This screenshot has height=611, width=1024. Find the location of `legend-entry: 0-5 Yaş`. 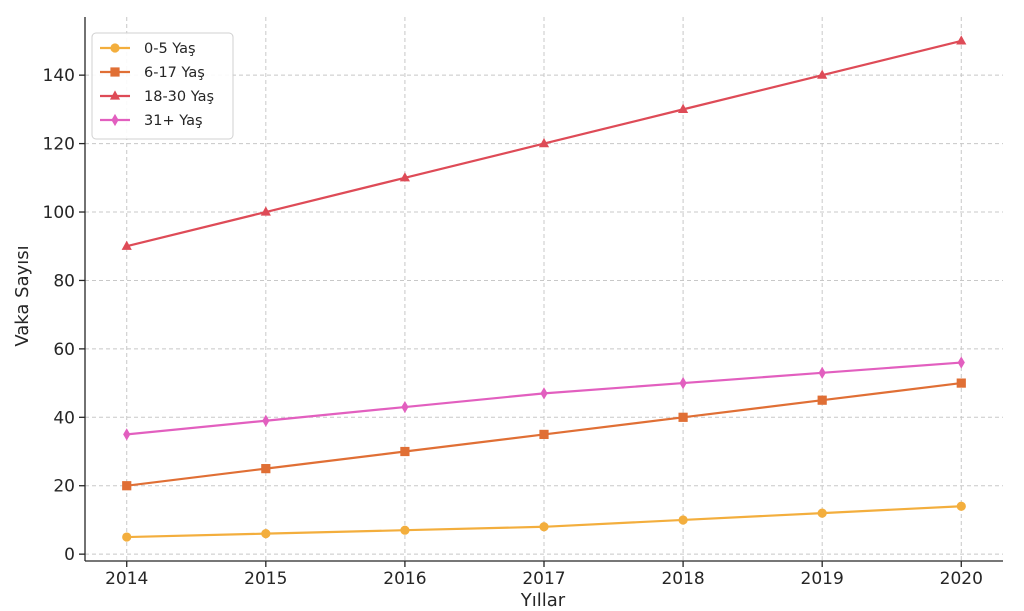

legend-entry: 0-5 Yaş is located at coordinates (148, 49).